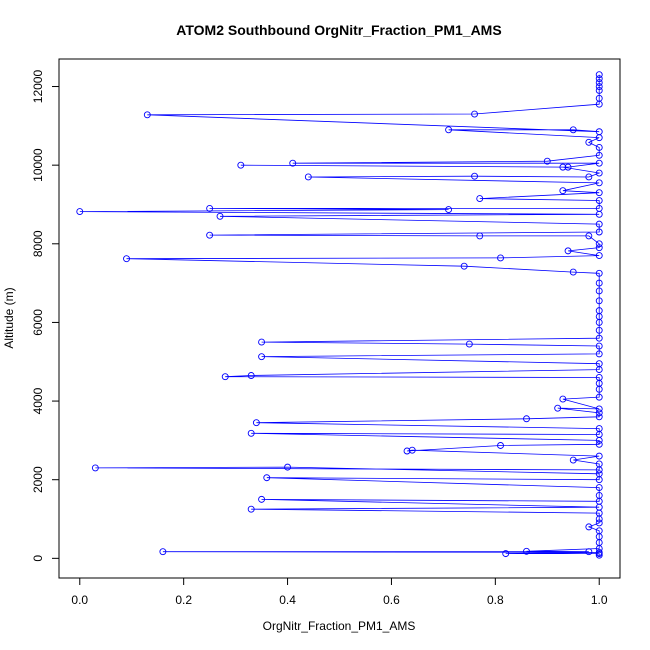 The height and width of the screenshot is (650, 650). Describe the element at coordinates (38, 87) in the screenshot. I see `y-tick-label: 12000` at that location.